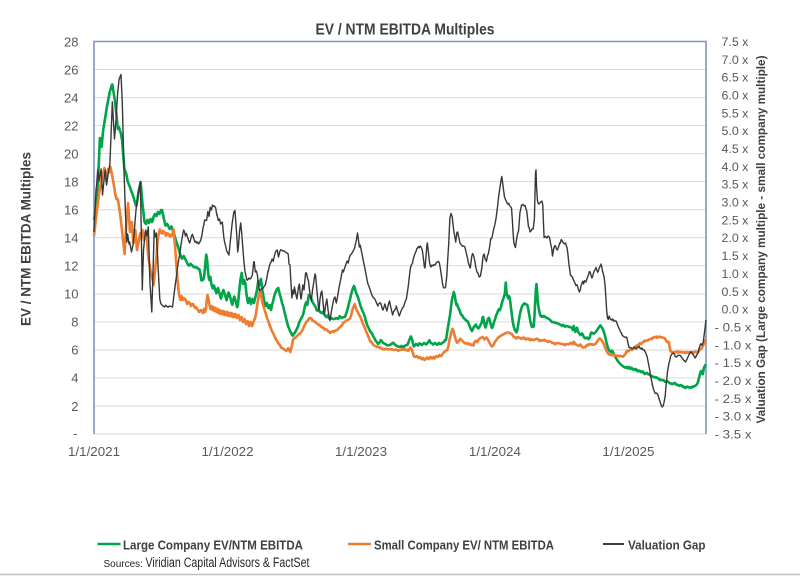 The height and width of the screenshot is (581, 800). I want to click on svg-text: 24, so click(71, 97).